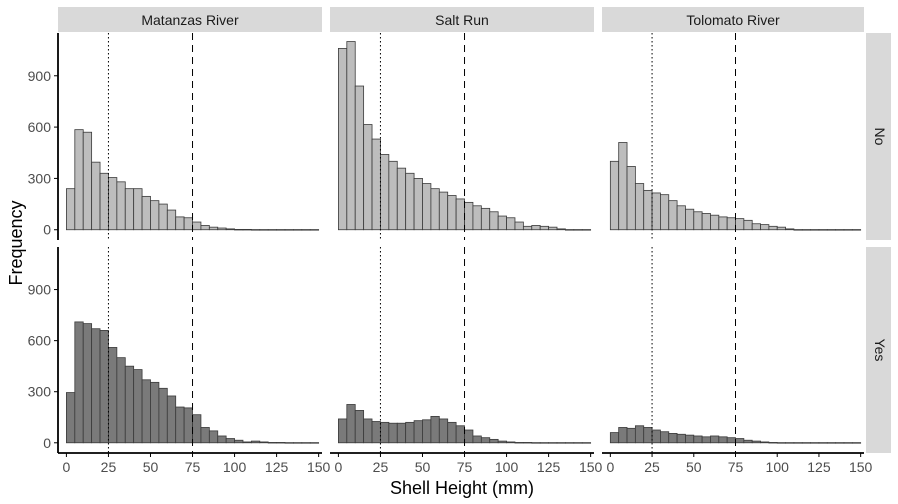 Image resolution: width=898 pixels, height=504 pixels. Describe the element at coordinates (193, 350) in the screenshot. I see `panel-matanzas-river-yes` at that location.